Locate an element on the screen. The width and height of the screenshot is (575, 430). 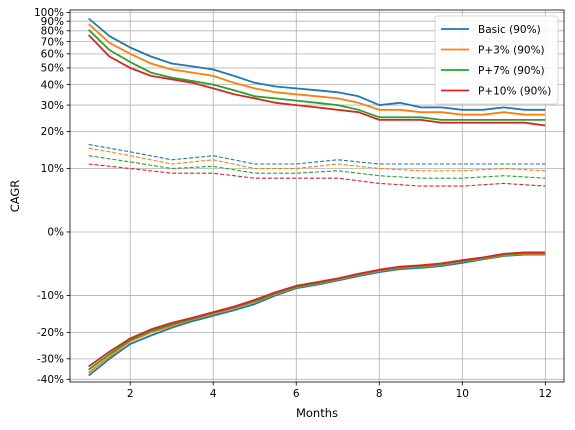
y-tick-label: 20% is located at coordinates (52, 132).